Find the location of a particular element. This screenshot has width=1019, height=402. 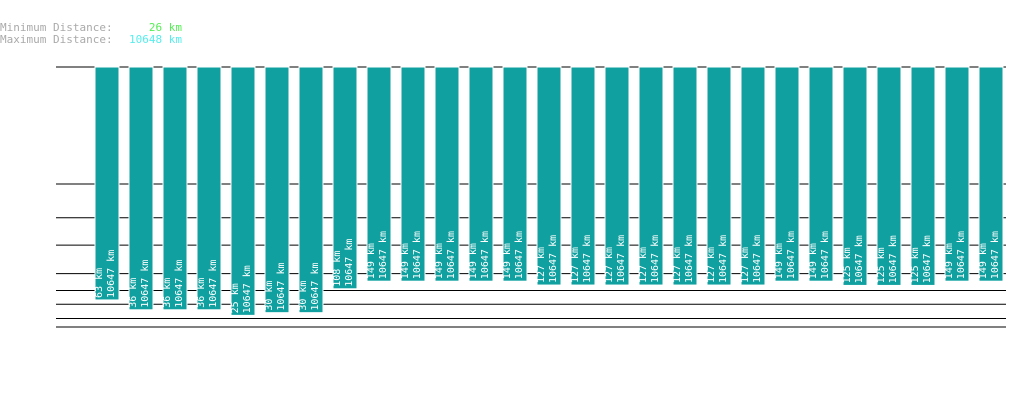

summary-value: 26 km is located at coordinates (165, 27).